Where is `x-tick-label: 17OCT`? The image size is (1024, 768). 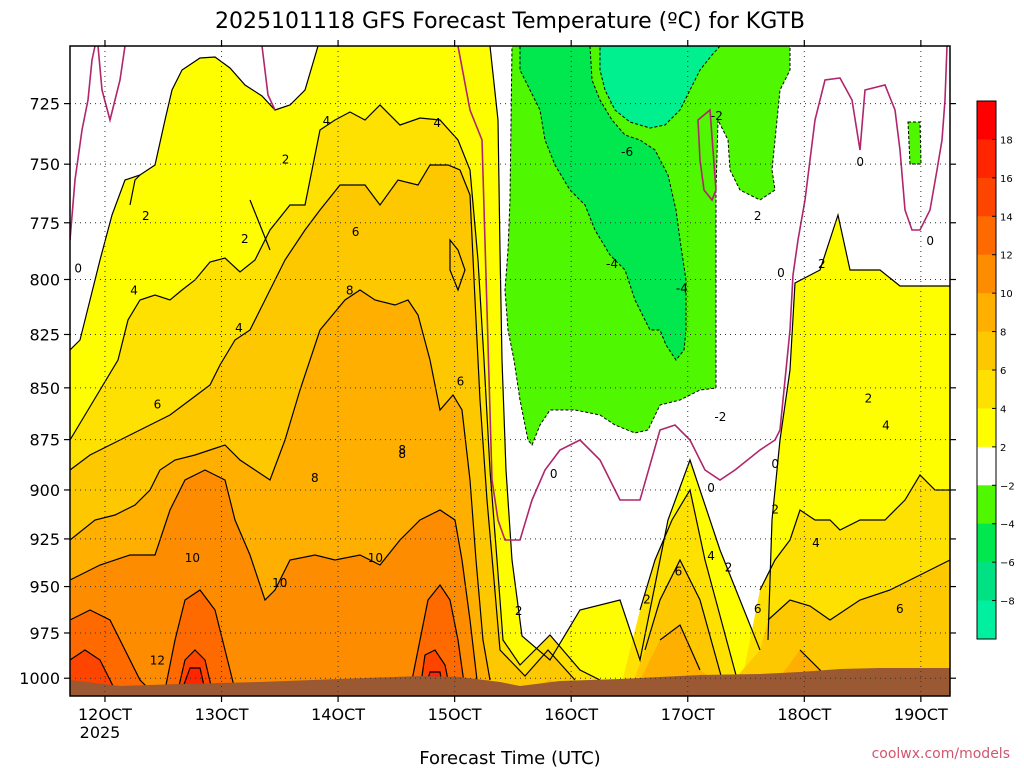
x-tick-label: 17OCT is located at coordinates (688, 714).